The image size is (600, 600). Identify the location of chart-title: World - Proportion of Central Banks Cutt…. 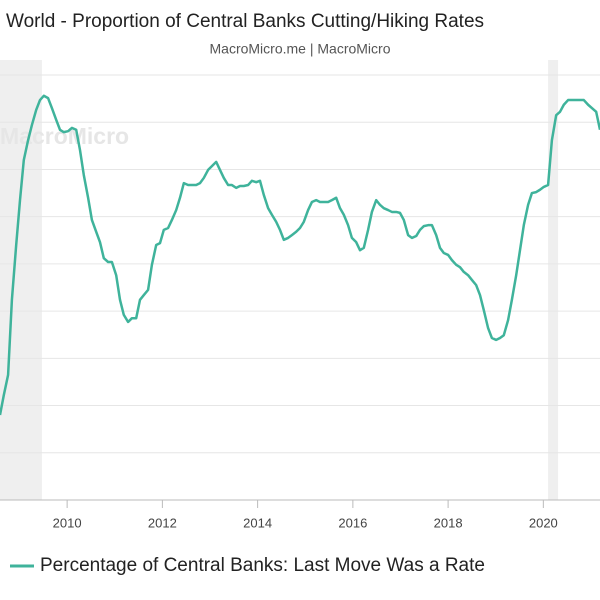
(245, 21).